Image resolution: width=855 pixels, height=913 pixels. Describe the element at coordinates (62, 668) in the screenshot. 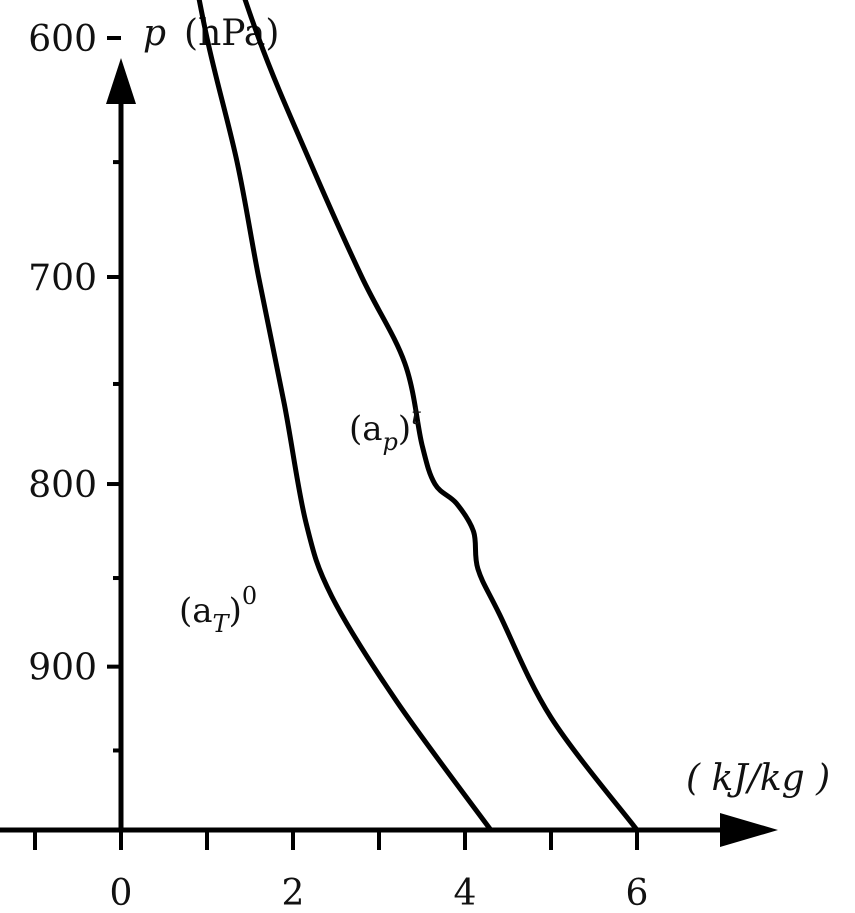

I see `y-tick-label: 900` at that location.